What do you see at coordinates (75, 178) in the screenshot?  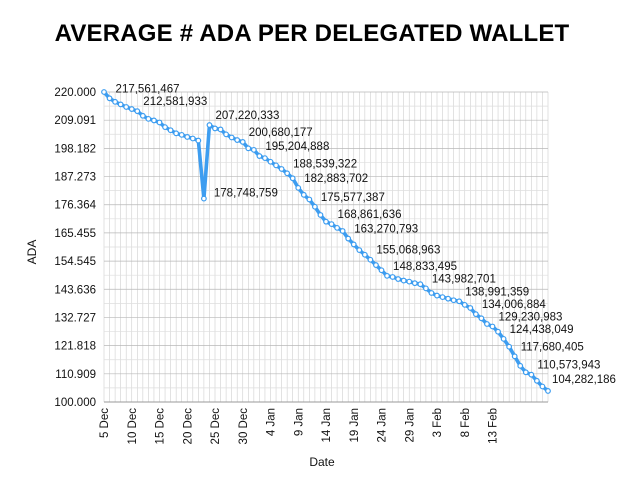 I see `y-tick-label: 187.273` at bounding box center [75, 178].